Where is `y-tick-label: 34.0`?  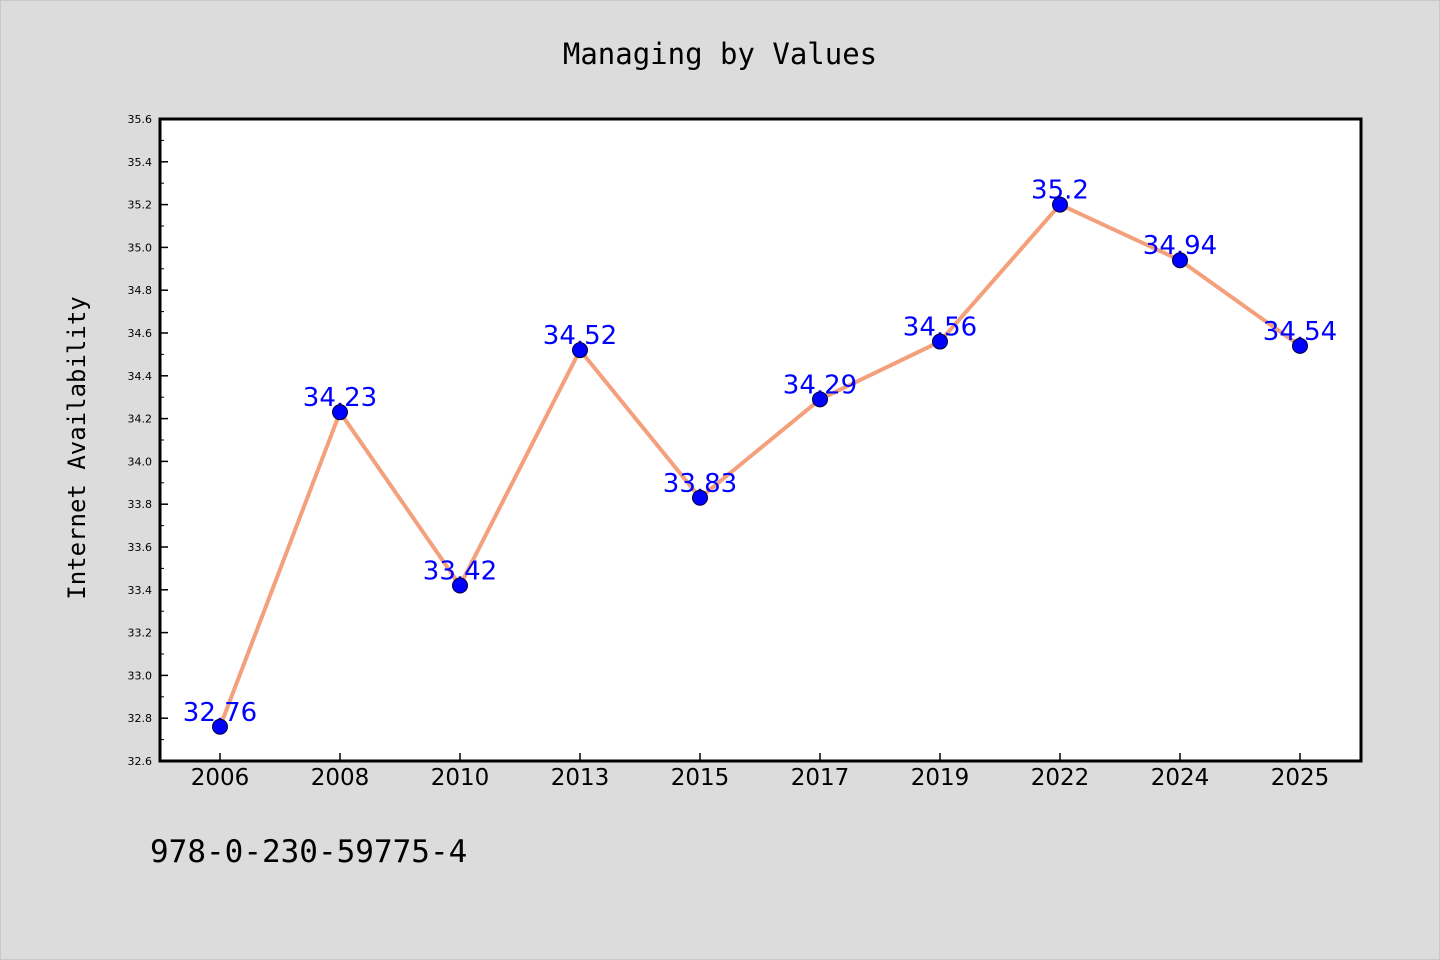 y-tick-label: 34.0 is located at coordinates (140, 461).